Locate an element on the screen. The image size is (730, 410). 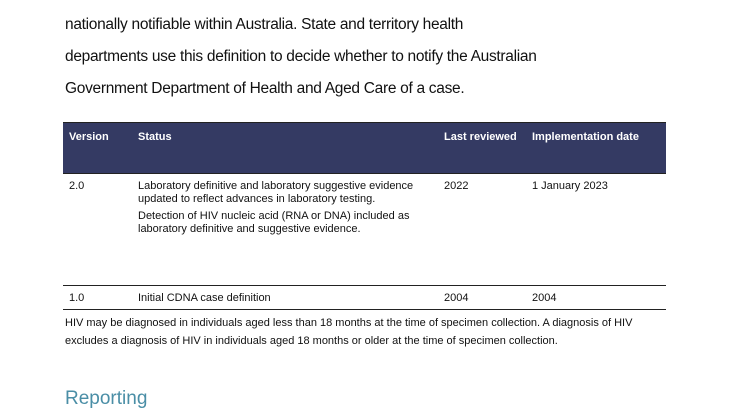
cell-version: 2.0 is located at coordinates (97, 229).